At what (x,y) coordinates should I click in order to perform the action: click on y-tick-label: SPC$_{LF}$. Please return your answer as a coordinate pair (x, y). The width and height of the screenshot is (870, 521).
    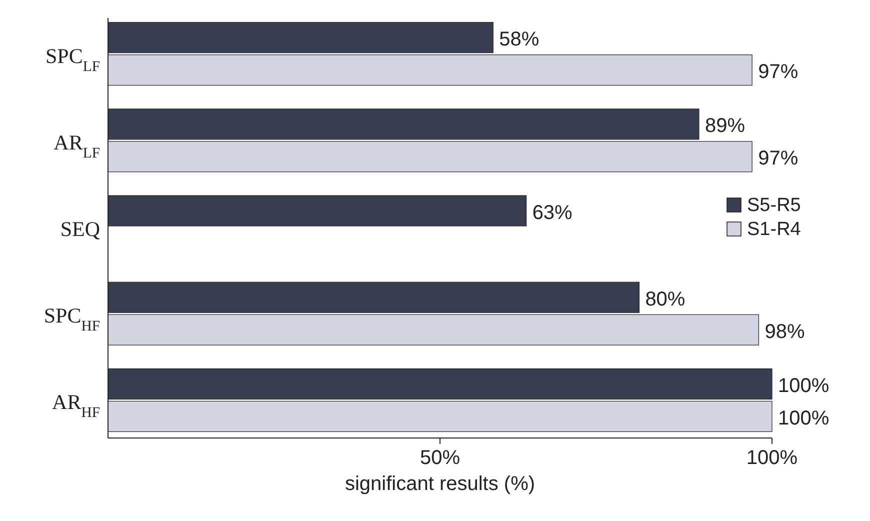
    Looking at the image, I should click on (72, 59).